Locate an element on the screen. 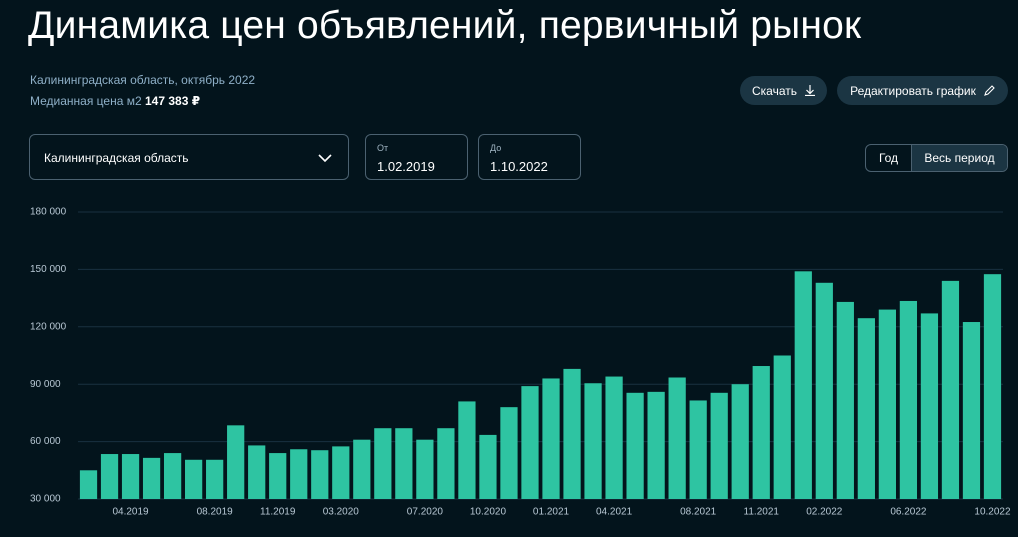 This screenshot has width=1018, height=537. y-tick-label: 60 000 is located at coordinates (45, 441).